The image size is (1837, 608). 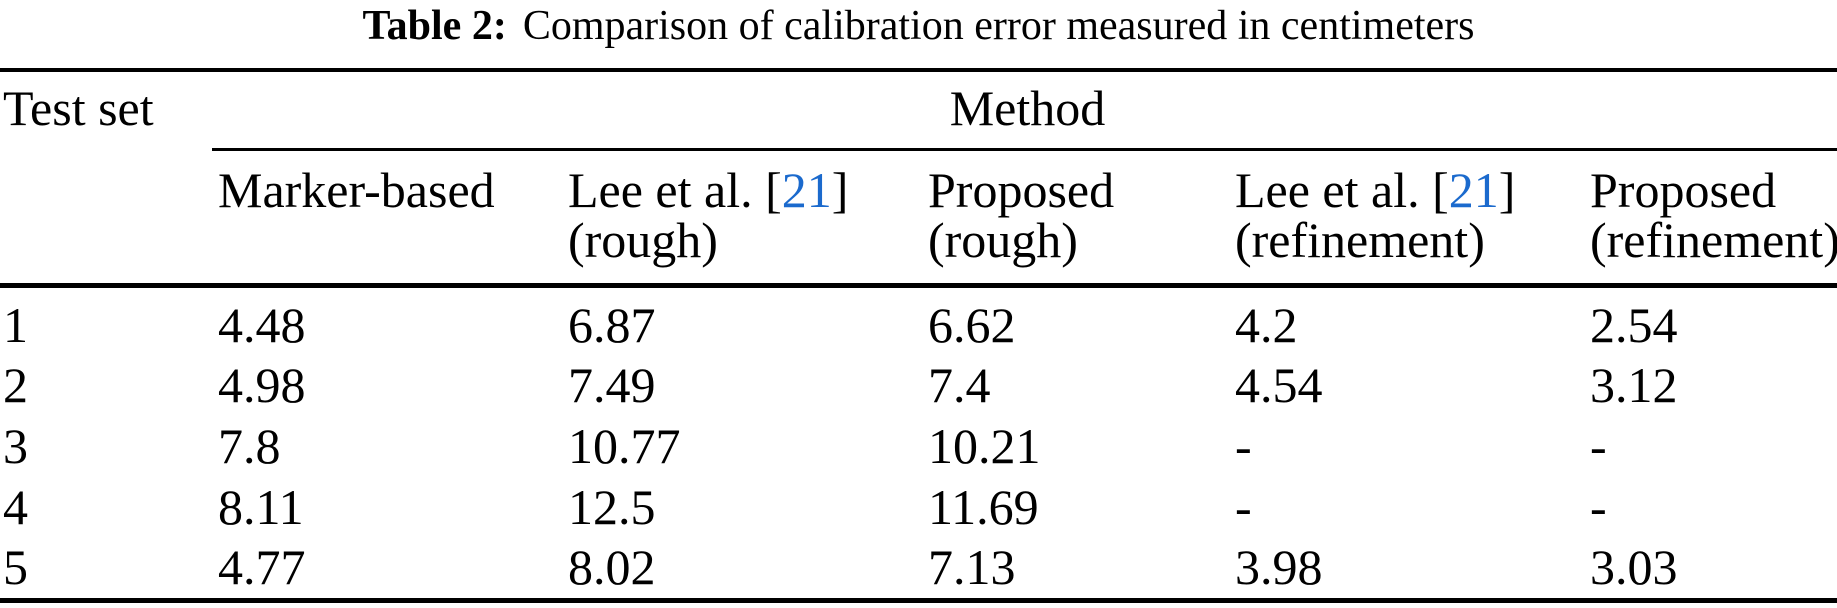 I want to click on cell-marker-based: 4.98, so click(x=262, y=385).